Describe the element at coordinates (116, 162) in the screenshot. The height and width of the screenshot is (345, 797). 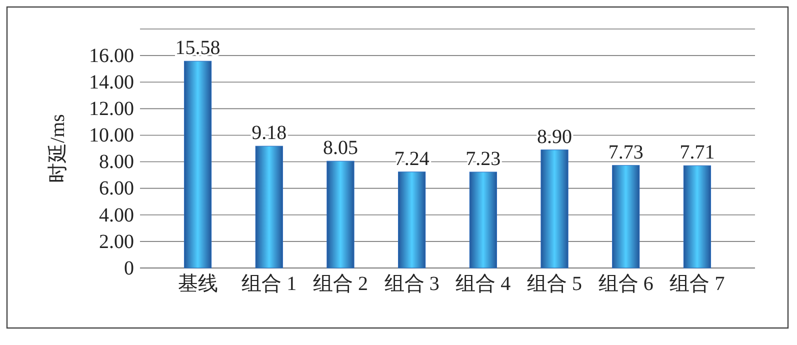
I see `y-tick-label: 8.00` at that location.